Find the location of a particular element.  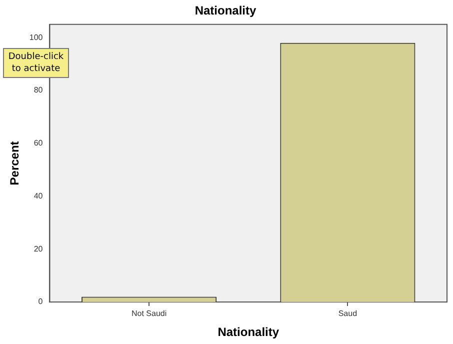

x-tick-label: Saud is located at coordinates (348, 313).